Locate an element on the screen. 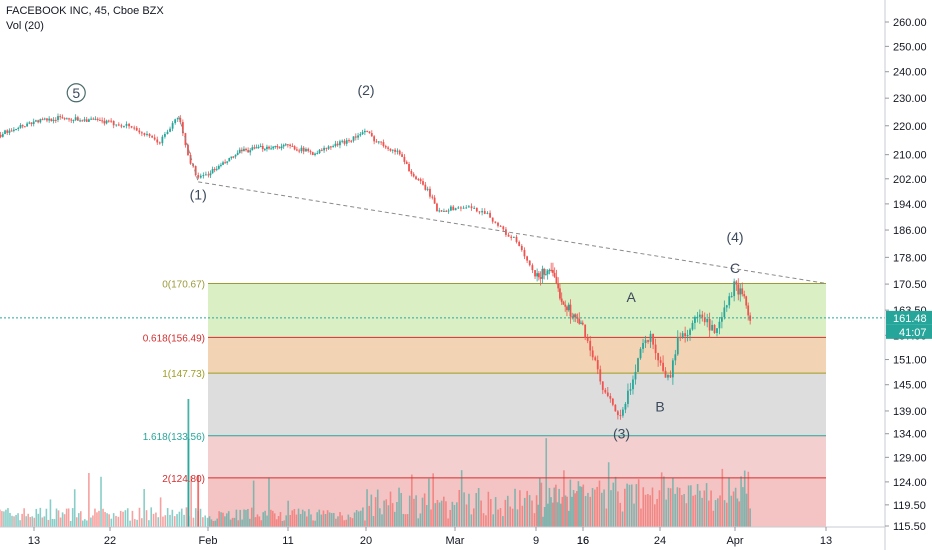 Image resolution: width=932 pixels, height=550 pixels. symbol-title: FACEBOOK INC, 45, Cboe BZX is located at coordinates (85, 11).